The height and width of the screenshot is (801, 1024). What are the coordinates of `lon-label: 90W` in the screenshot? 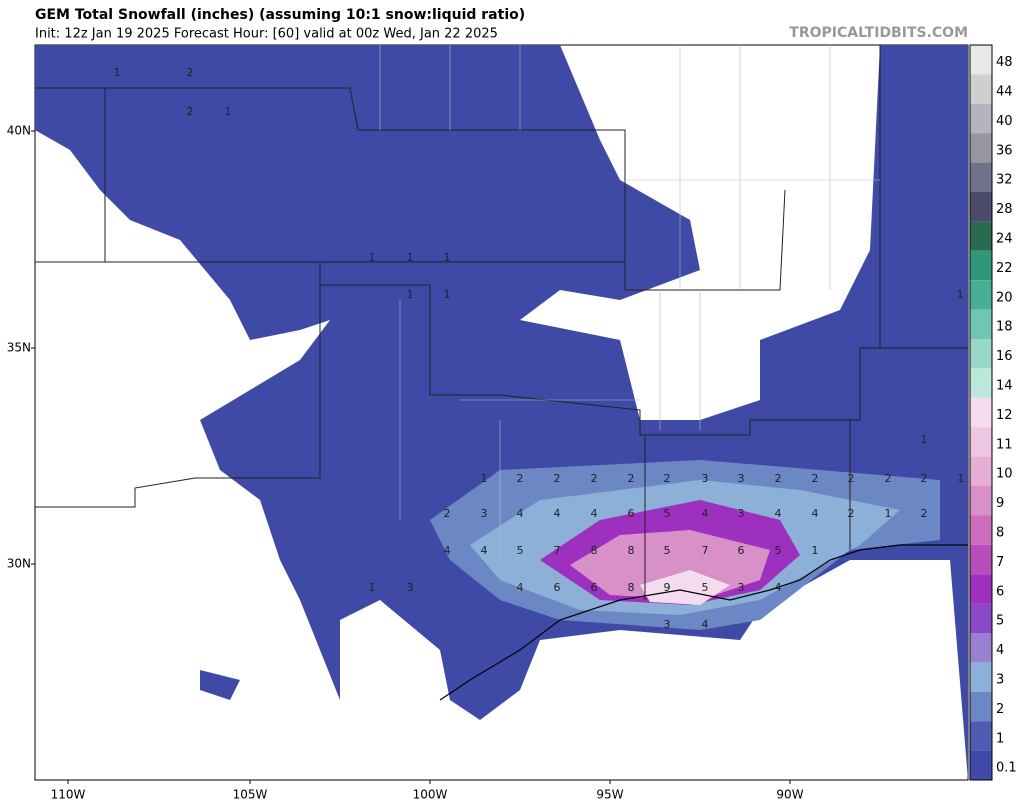 It's located at (789, 794).